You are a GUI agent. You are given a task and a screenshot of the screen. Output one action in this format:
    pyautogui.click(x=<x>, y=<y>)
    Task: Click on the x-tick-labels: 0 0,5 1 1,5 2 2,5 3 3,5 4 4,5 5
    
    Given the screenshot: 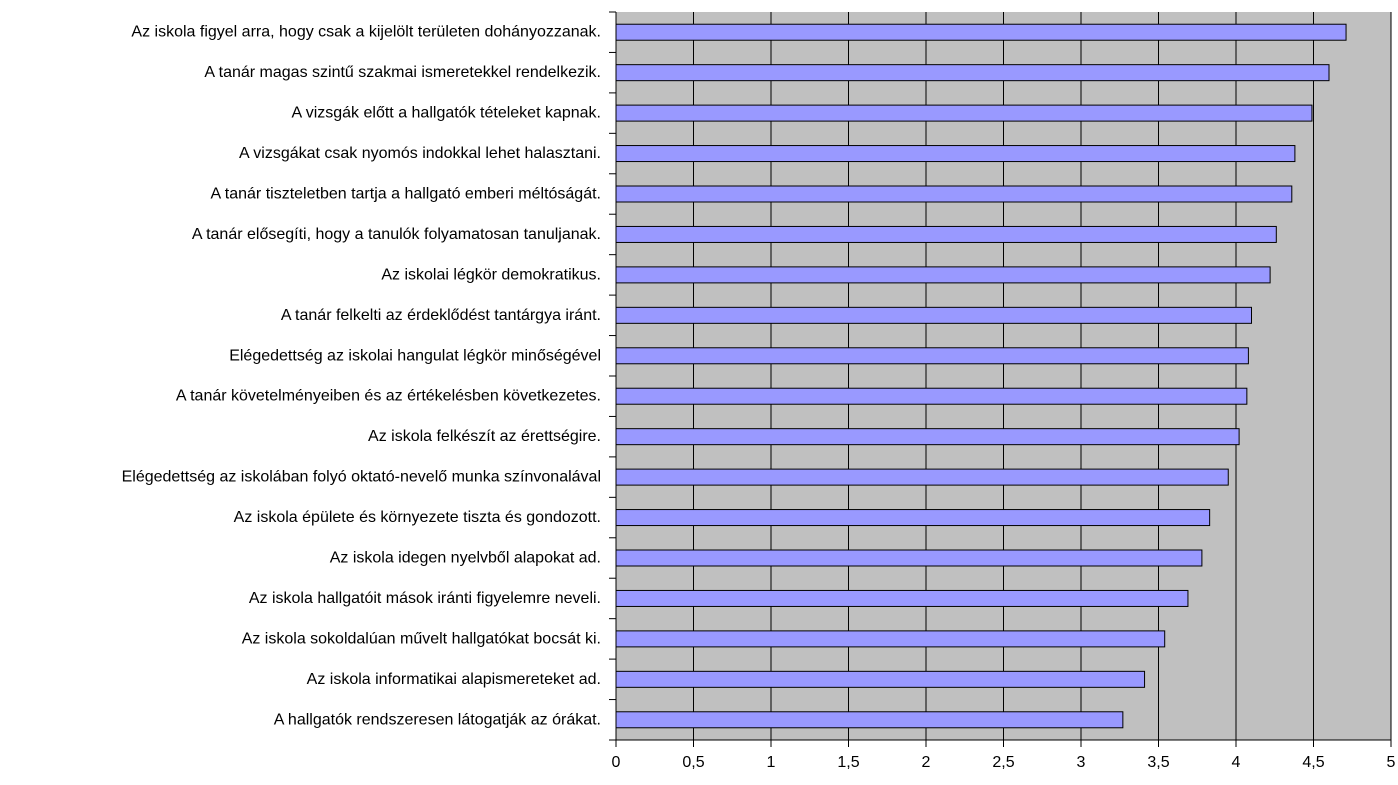 What is the action you would take?
    pyautogui.click(x=1004, y=762)
    